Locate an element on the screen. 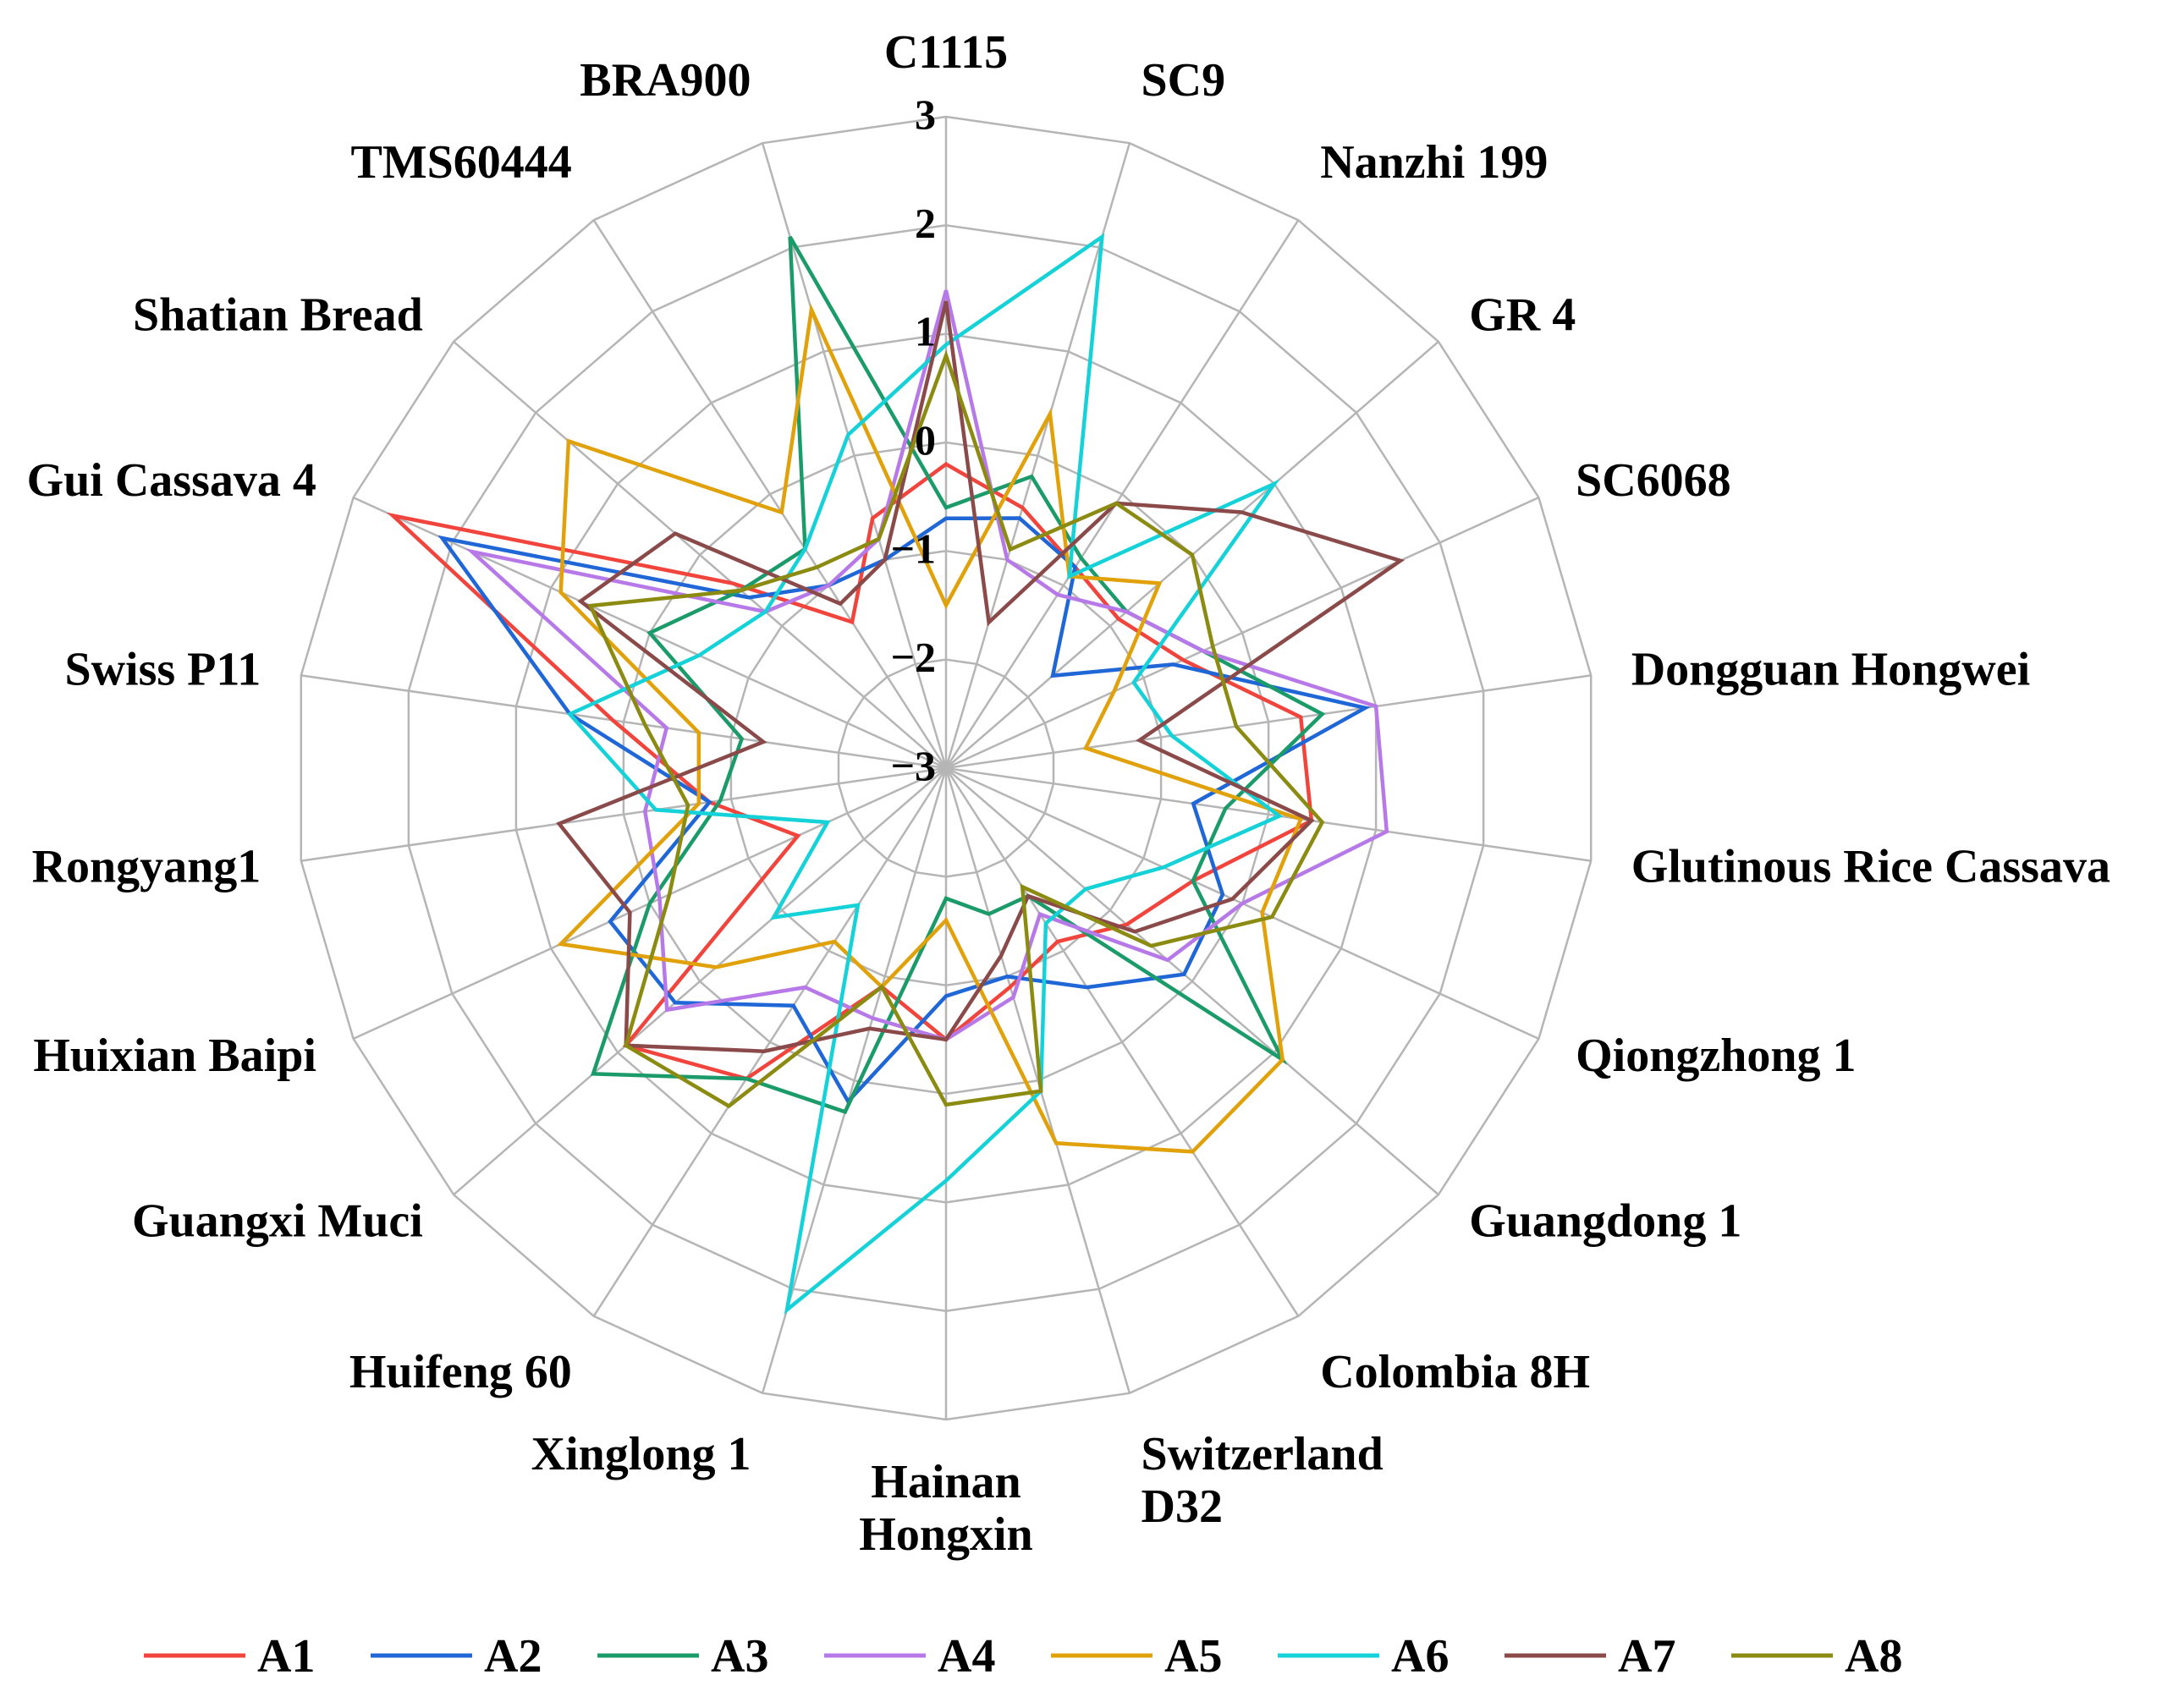  legend-label-a3: A3 is located at coordinates (739, 1657).